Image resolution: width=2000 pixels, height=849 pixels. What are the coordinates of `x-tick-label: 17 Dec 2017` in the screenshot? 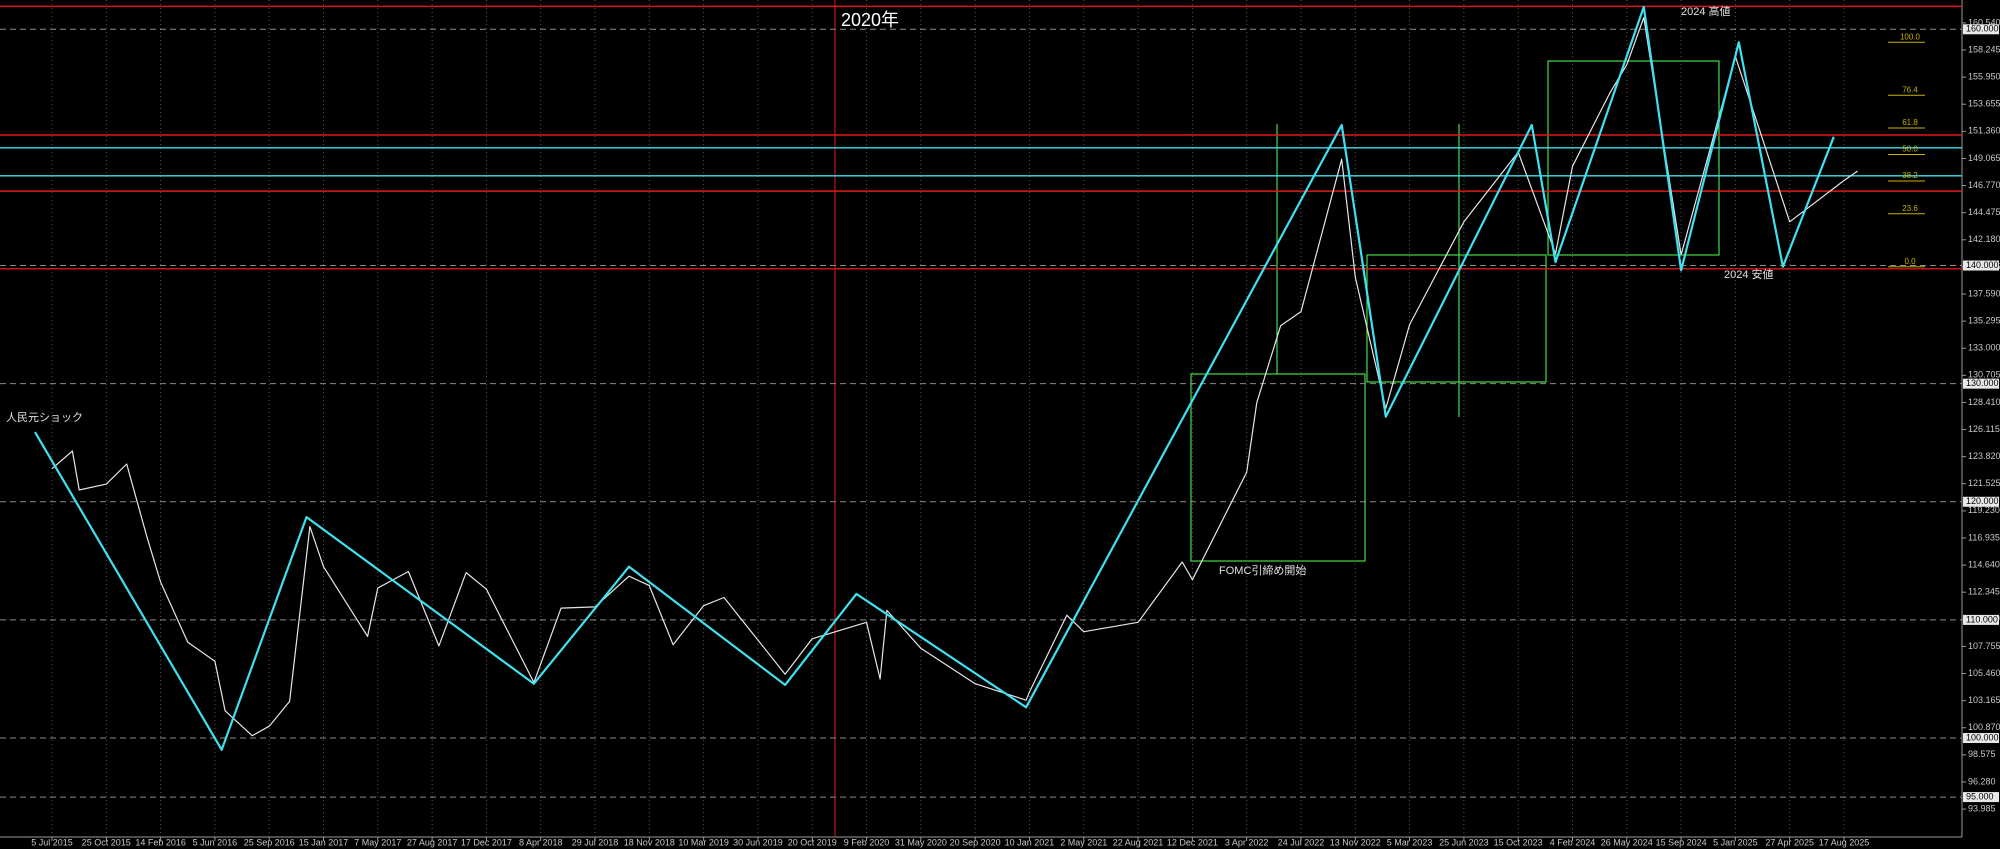 It's located at (486, 842).